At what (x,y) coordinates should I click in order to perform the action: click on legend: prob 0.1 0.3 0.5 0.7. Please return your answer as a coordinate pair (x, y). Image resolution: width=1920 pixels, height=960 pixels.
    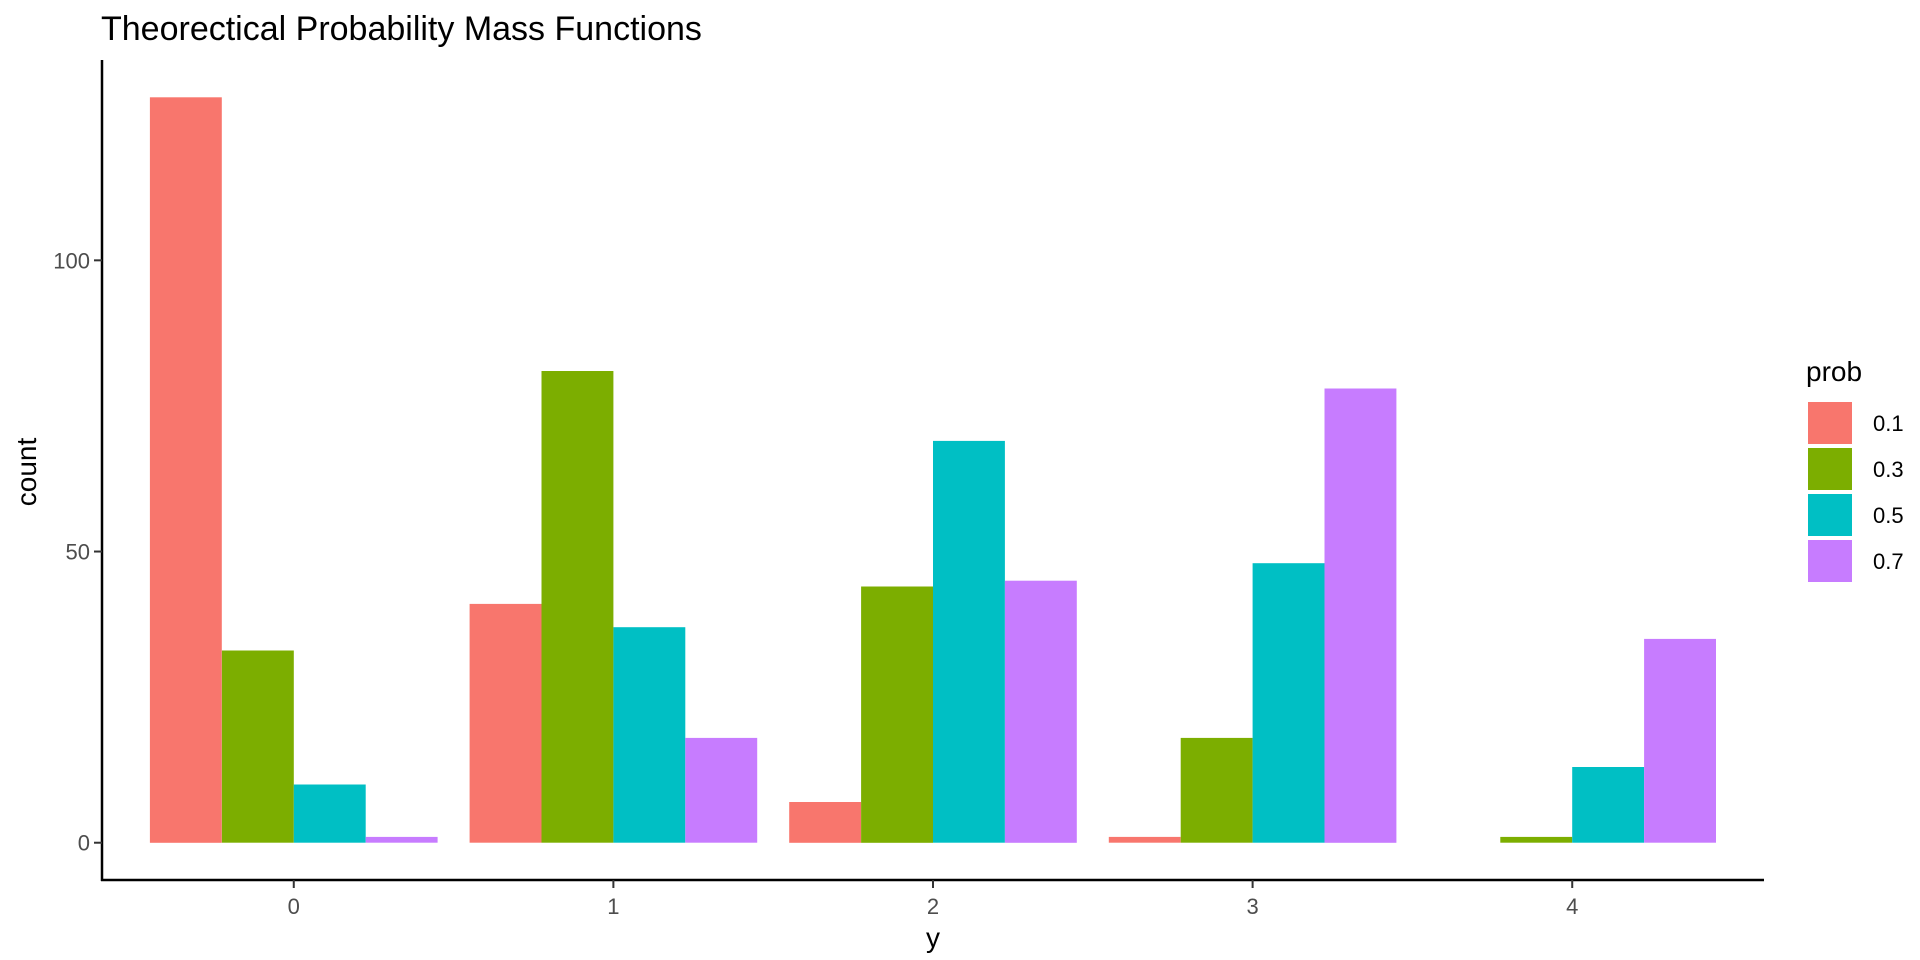
    Looking at the image, I should click on (1855, 469).